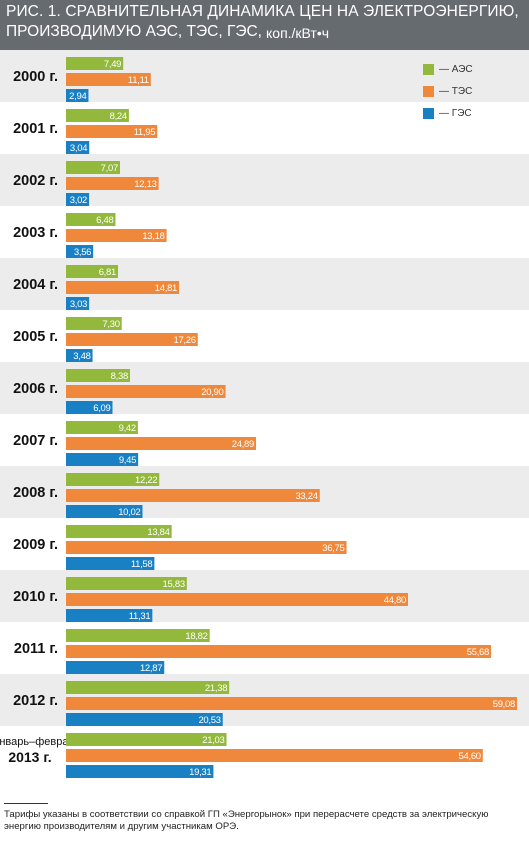 Image resolution: width=529 pixels, height=841 pixels. I want to click on value-label-tes: 11,95, so click(145, 132).